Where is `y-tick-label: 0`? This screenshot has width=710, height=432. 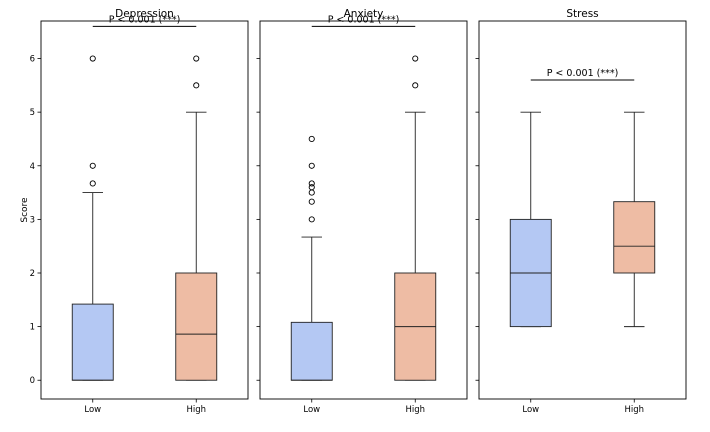
y-tick-label: 0 is located at coordinates (32, 381).